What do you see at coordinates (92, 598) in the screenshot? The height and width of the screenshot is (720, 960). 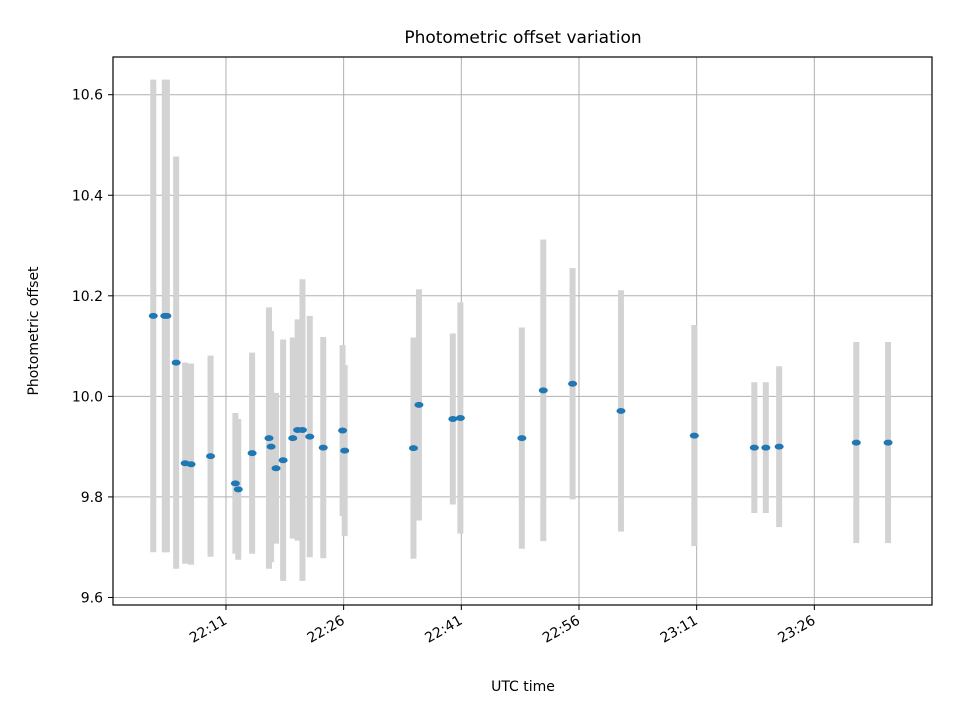 I see `y-tick-label: 9.6` at bounding box center [92, 598].